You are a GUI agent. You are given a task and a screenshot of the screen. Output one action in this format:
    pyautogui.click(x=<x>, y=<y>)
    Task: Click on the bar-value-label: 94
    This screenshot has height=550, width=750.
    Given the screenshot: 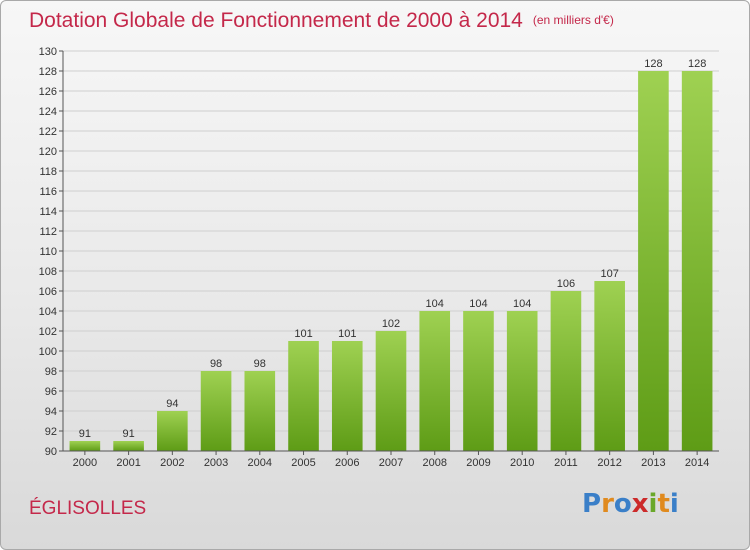 What is the action you would take?
    pyautogui.click(x=172, y=404)
    